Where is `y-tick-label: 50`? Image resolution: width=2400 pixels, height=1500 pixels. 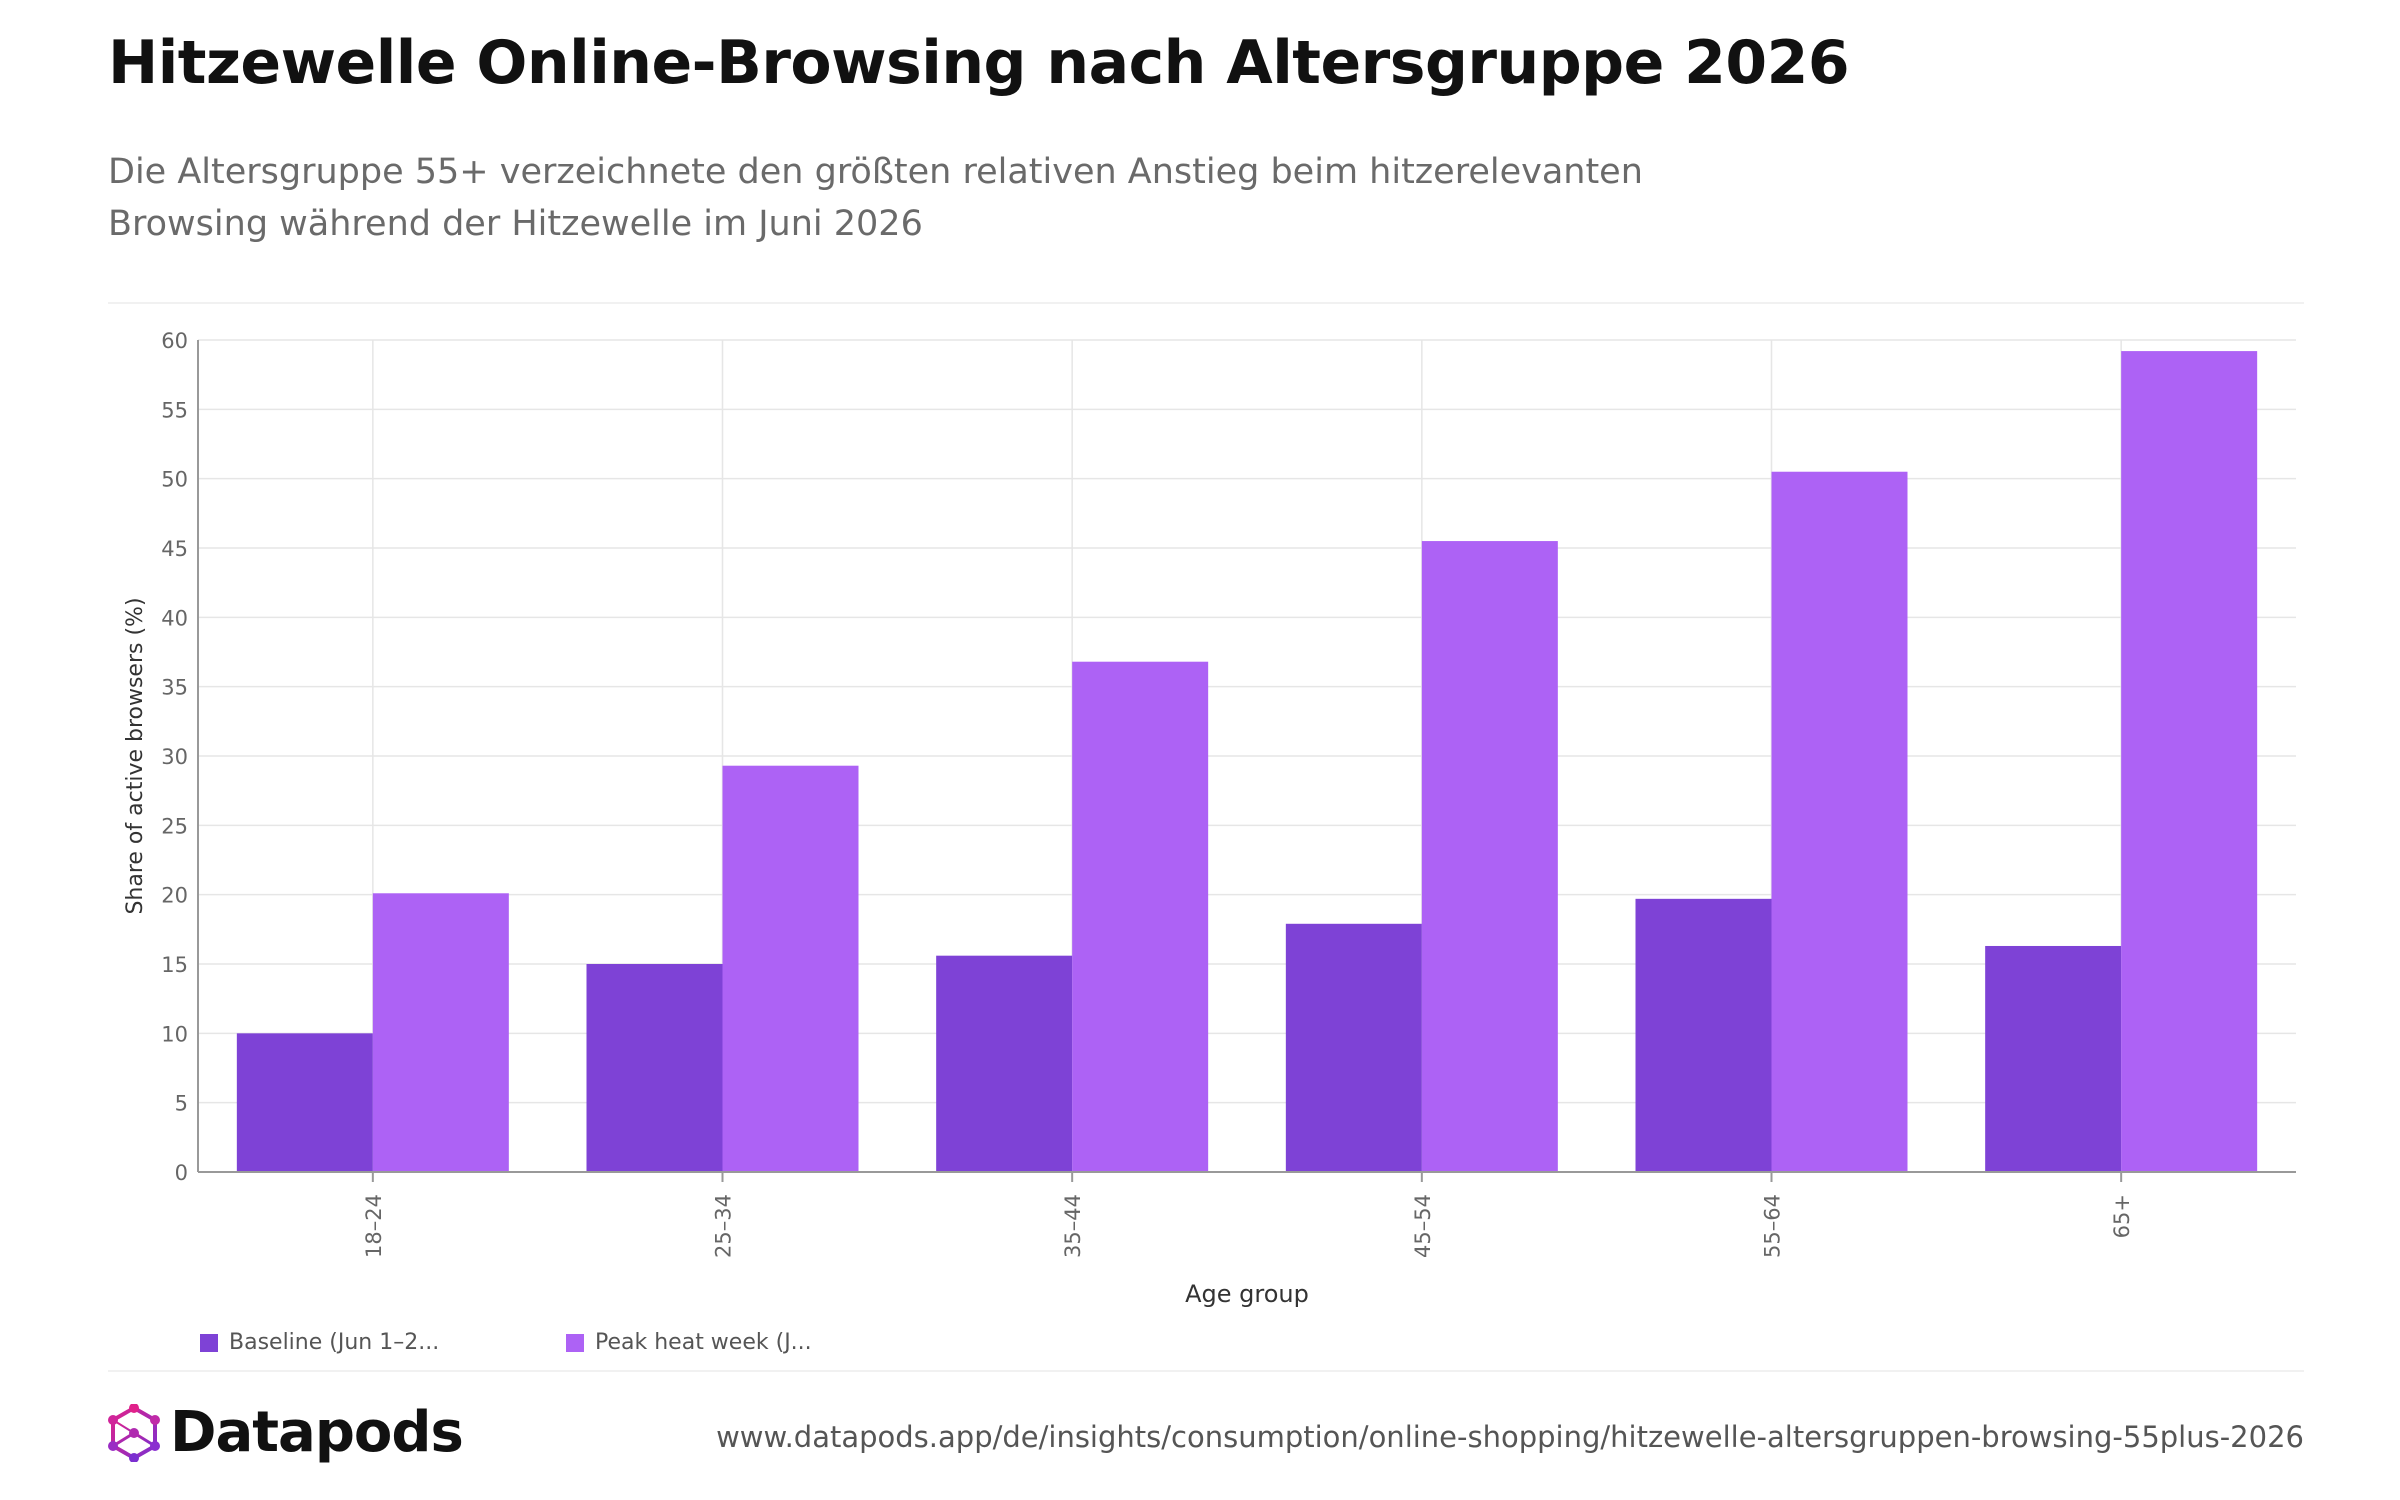 y-tick-label: 50 is located at coordinates (174, 480).